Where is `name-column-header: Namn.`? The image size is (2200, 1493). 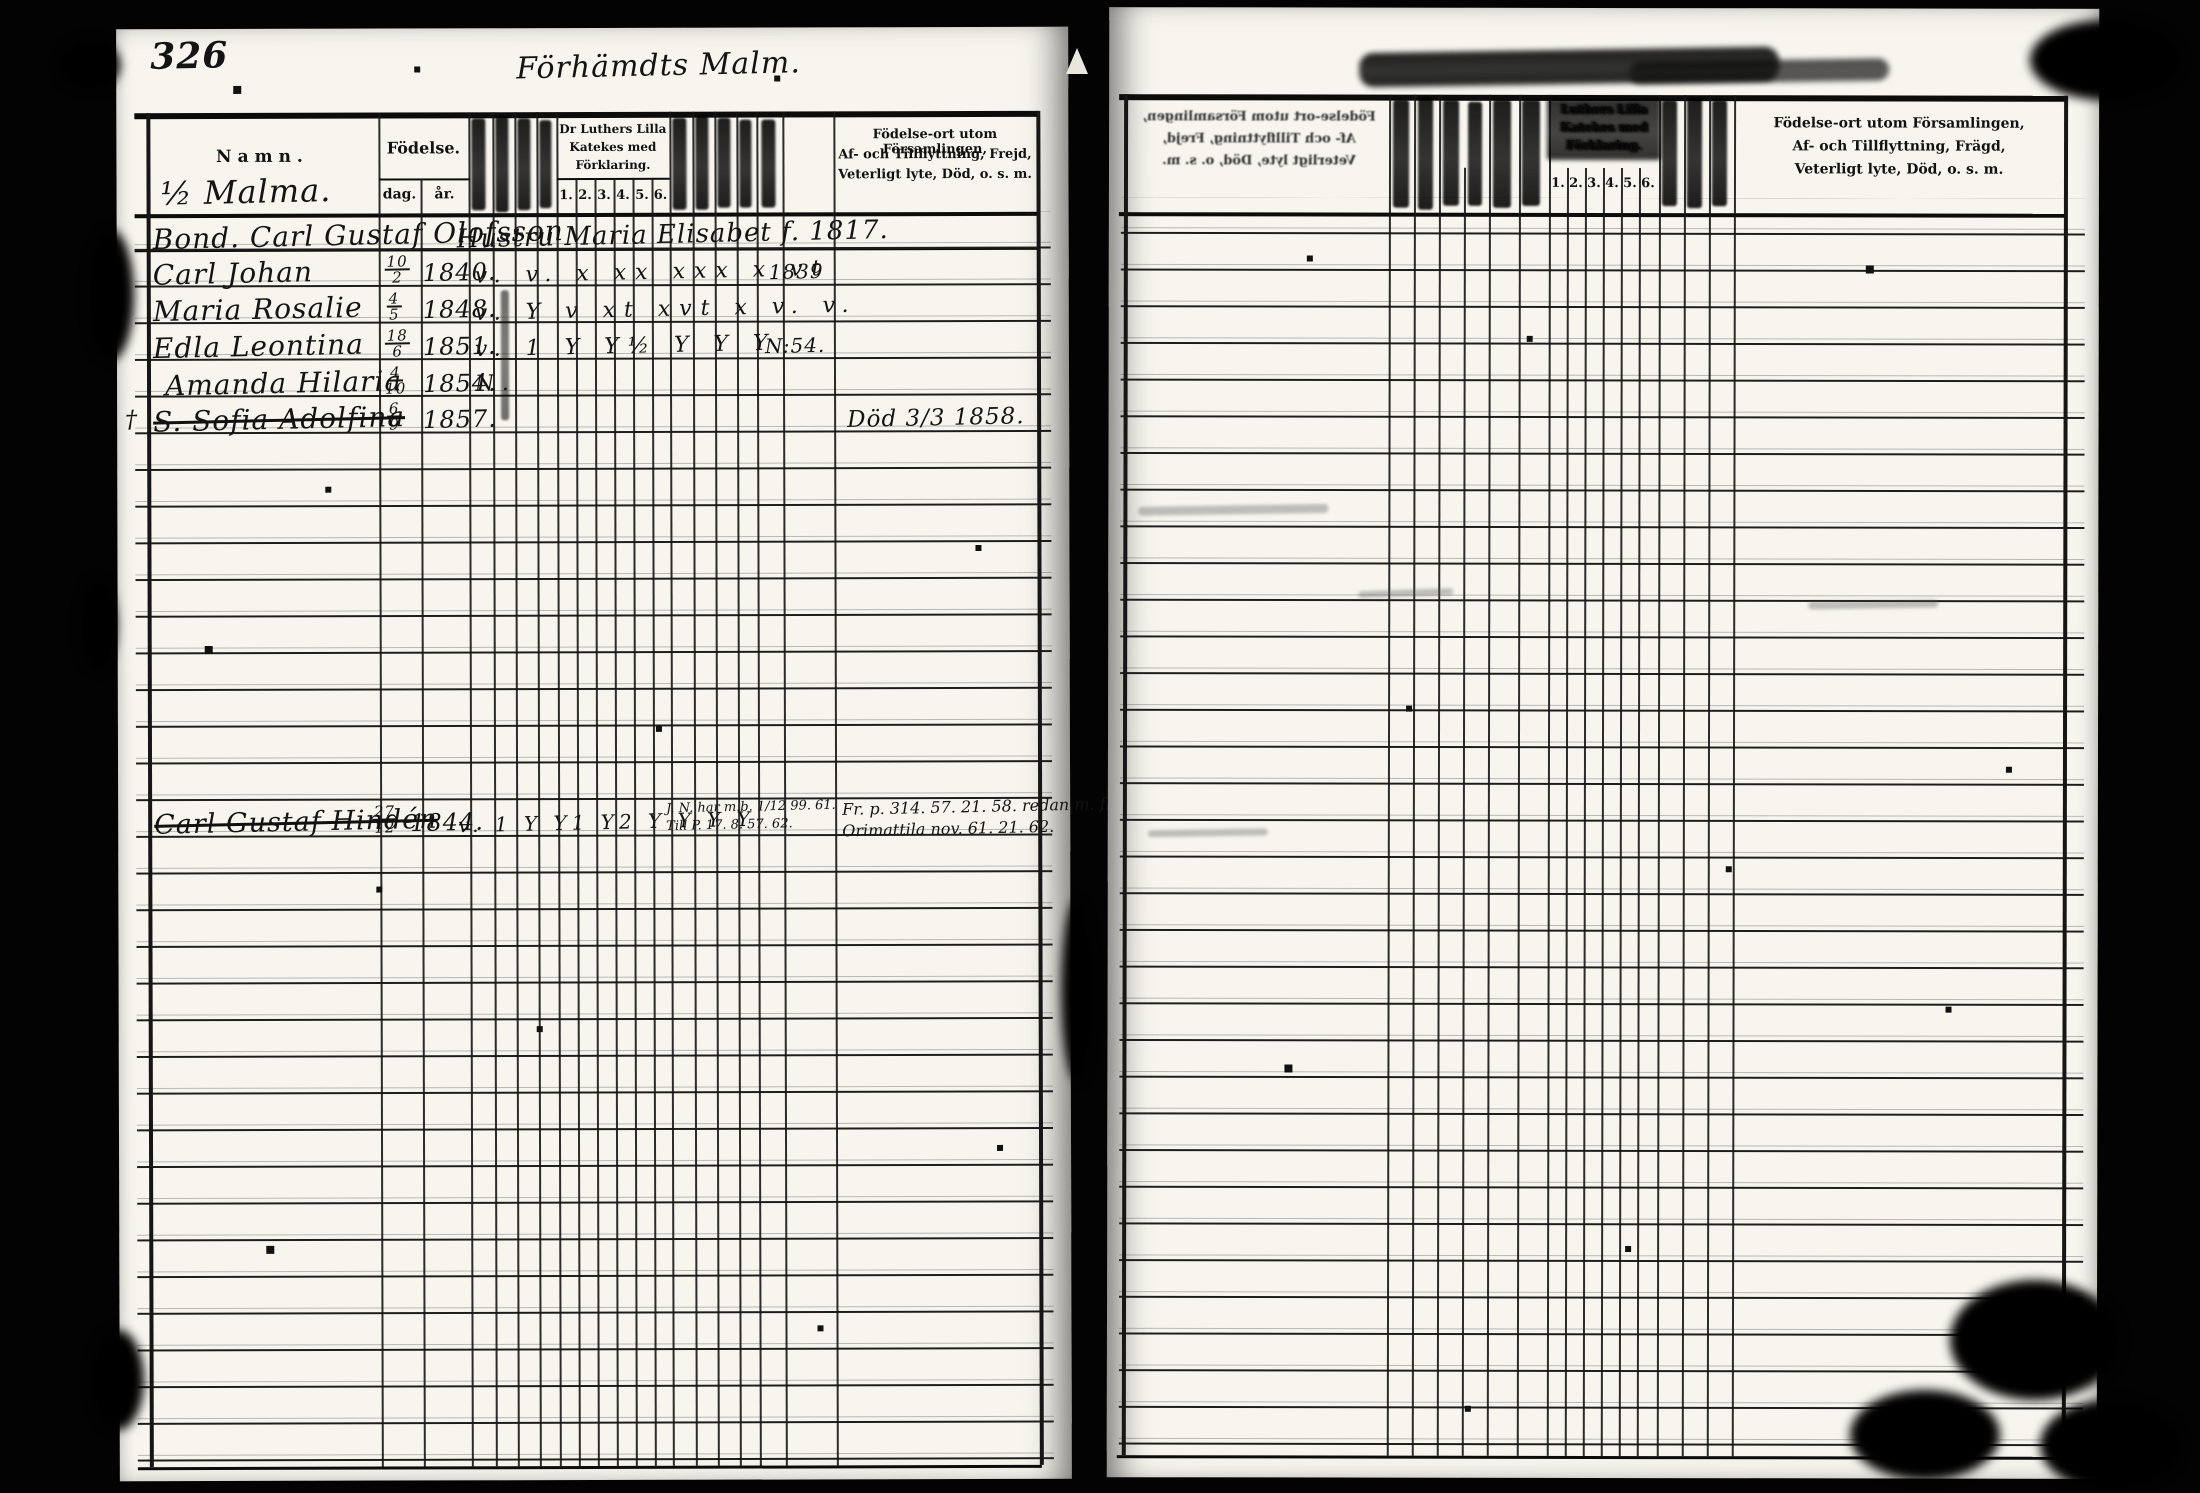
name-column-header: Namn. is located at coordinates (262, 156).